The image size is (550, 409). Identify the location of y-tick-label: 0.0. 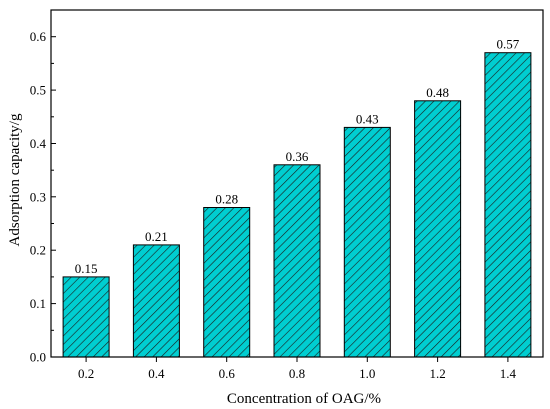
(38, 357).